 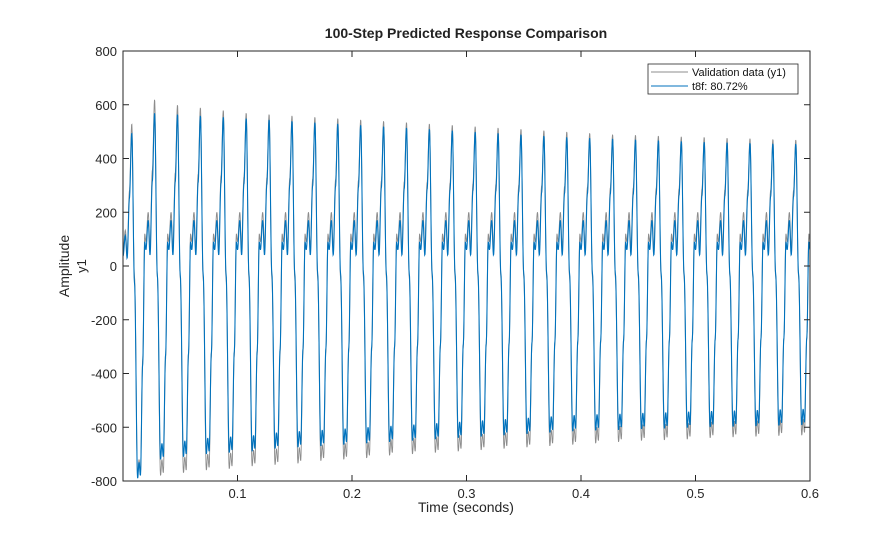 I want to click on legend: Validation data (y1) t8f: 80.72%, so click(x=723, y=79).